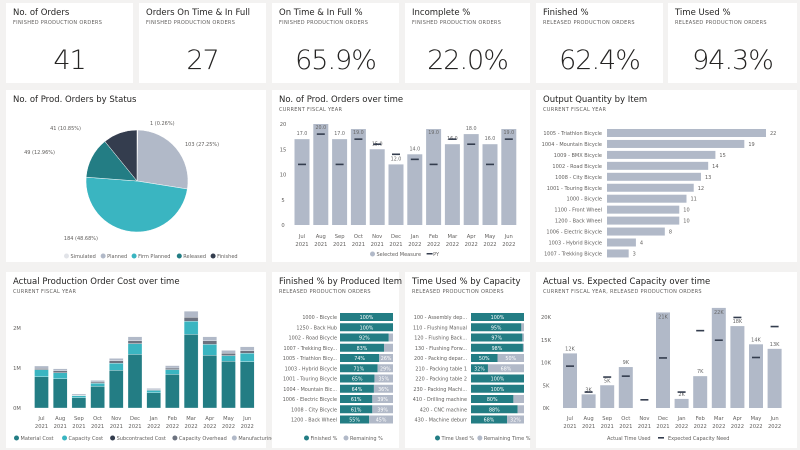  I want to click on chart-title: Actual Production Order Cost over time, so click(96, 282).